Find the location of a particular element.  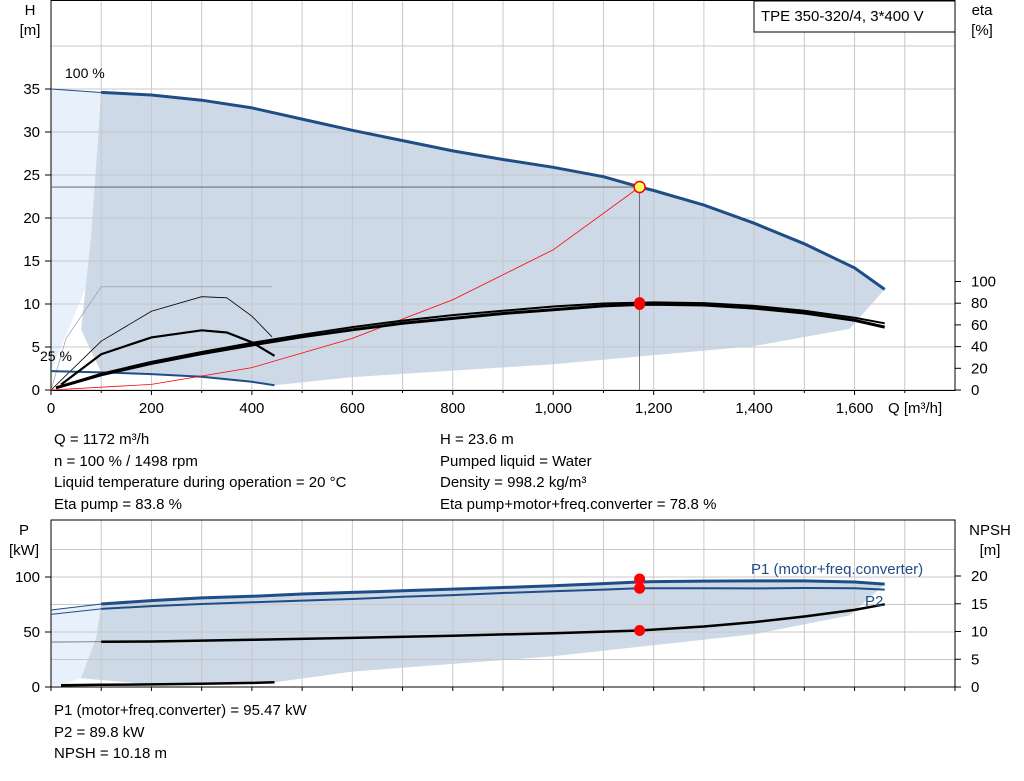

npsh-tick-label: 5 is located at coordinates (975, 659).